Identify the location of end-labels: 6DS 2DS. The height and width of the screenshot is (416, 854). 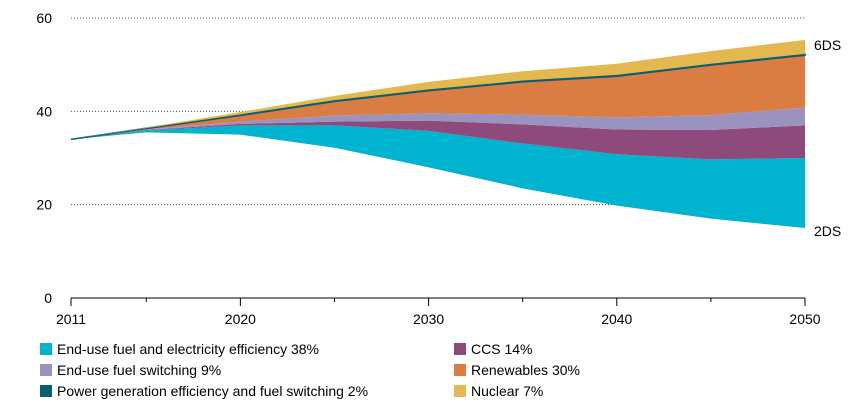
(827, 138).